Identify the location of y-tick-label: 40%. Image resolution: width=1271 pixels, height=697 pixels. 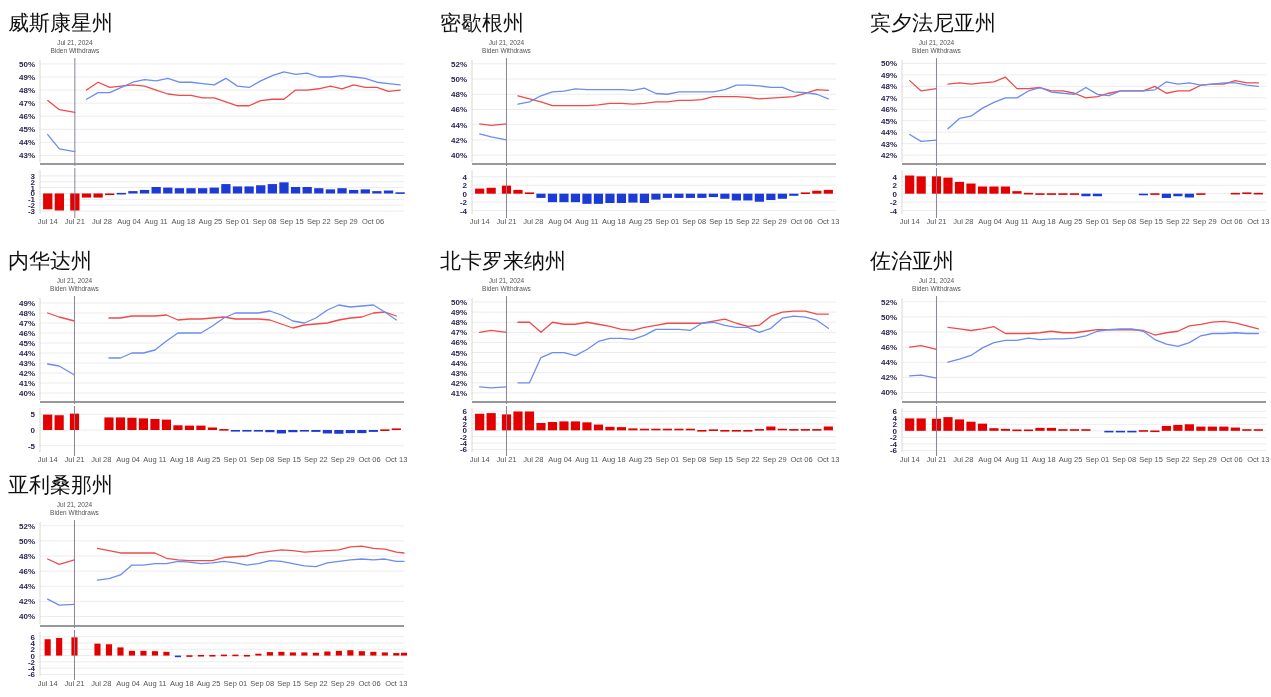
(888, 393).